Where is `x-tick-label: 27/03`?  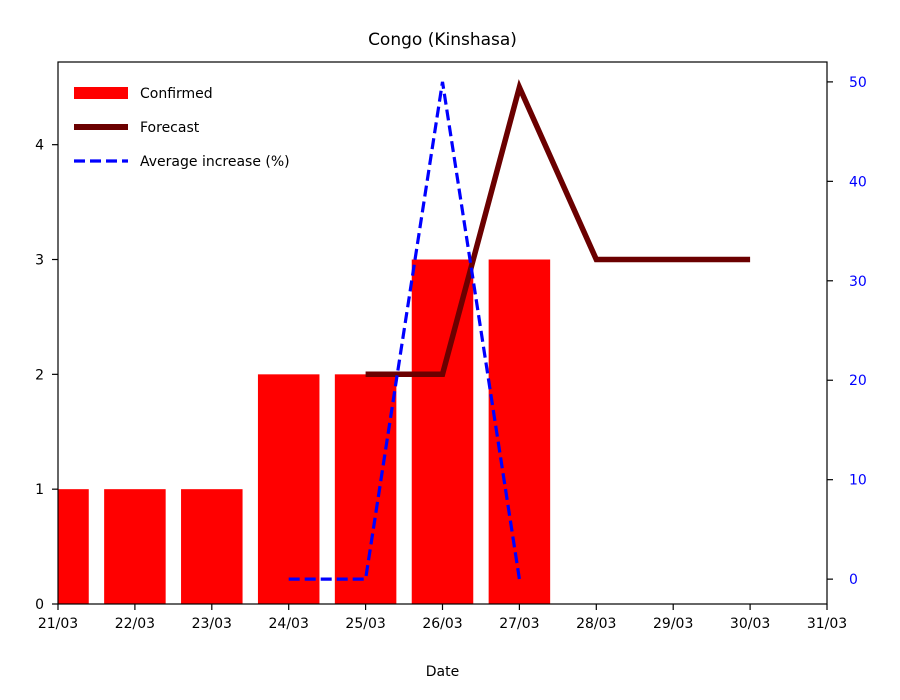 x-tick-label: 27/03 is located at coordinates (519, 624).